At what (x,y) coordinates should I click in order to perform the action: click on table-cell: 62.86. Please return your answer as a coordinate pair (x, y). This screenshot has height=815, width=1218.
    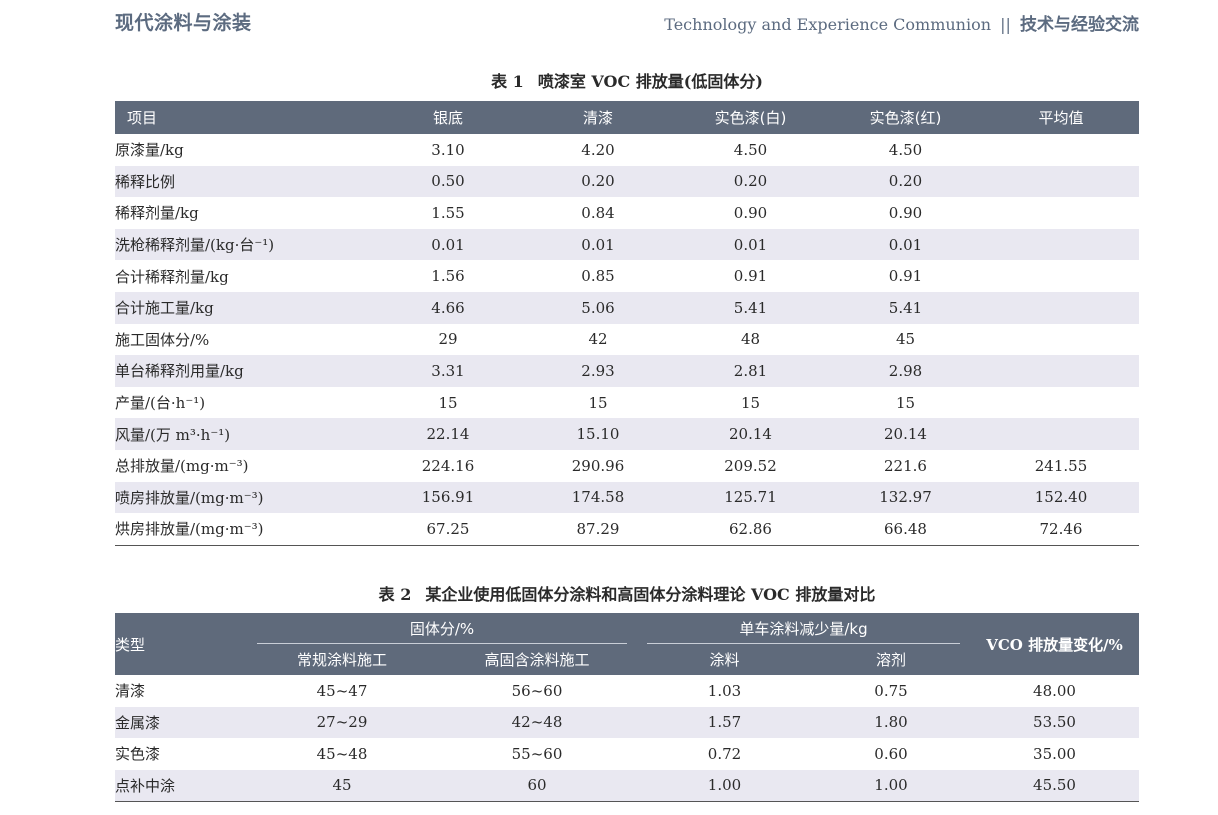
    Looking at the image, I should click on (750, 529).